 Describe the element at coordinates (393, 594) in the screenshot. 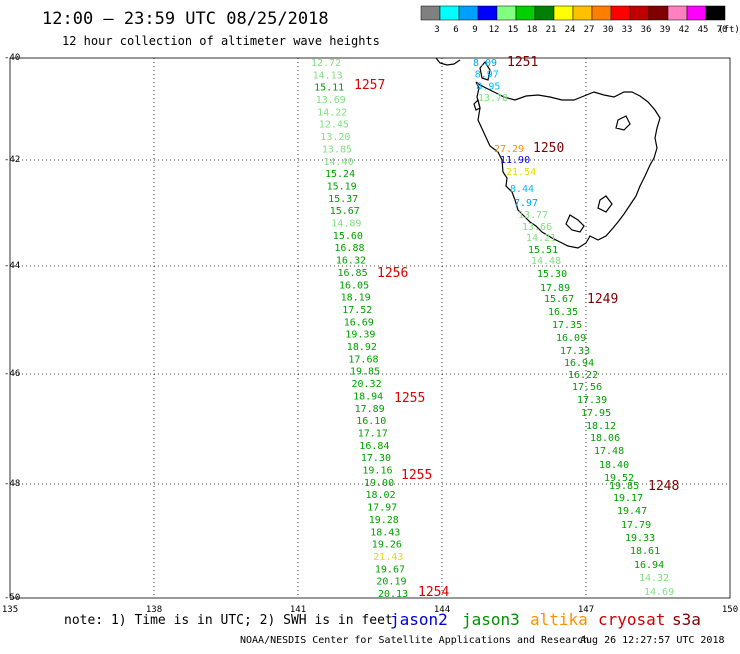

I see `wave-height-value: 20.13` at that location.